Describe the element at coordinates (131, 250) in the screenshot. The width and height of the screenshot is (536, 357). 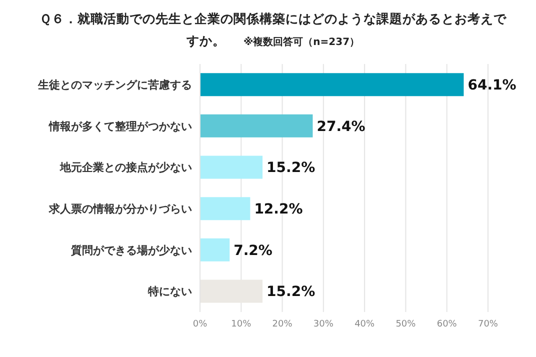
I see `y-tick-label: 質問ができる場が少ない` at that location.